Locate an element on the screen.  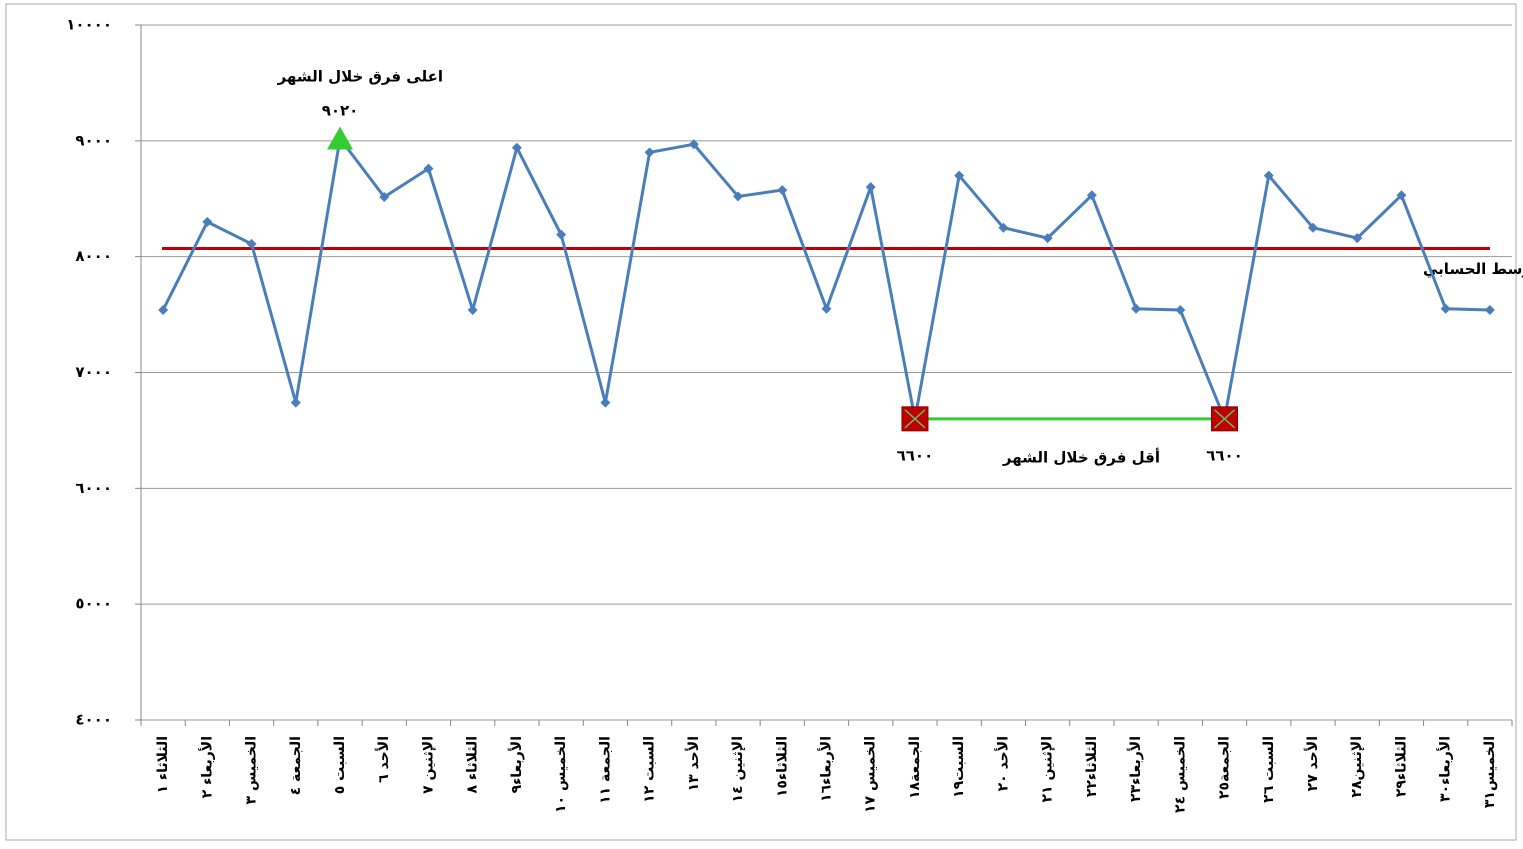
x-tick-label: الجمعة ٤ is located at coordinates (296, 765).